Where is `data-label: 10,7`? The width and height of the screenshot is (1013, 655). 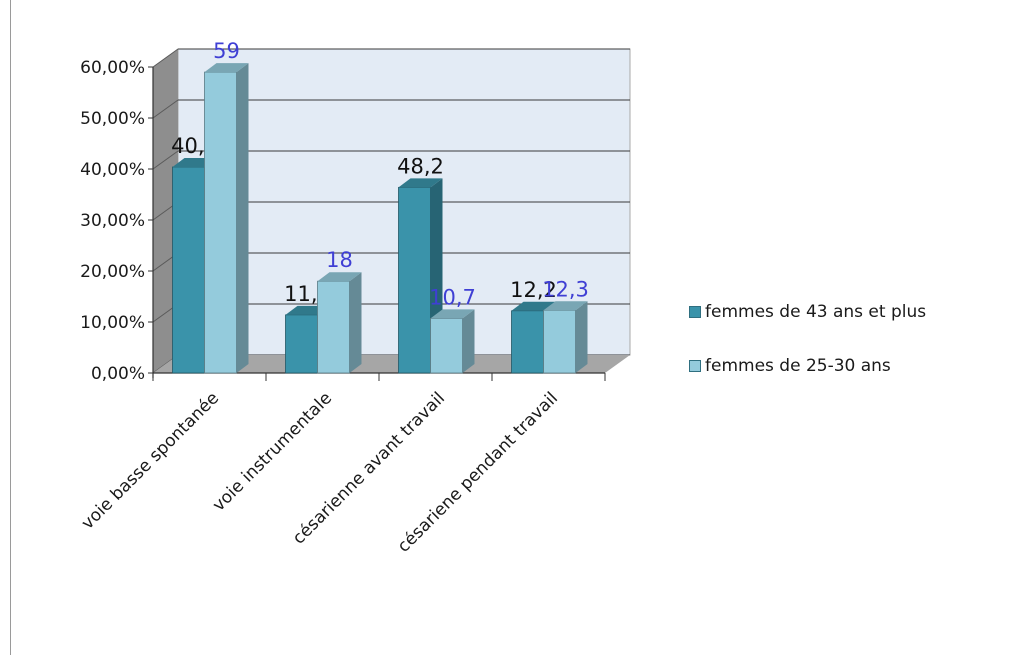 data-label: 10,7 is located at coordinates (452, 297).